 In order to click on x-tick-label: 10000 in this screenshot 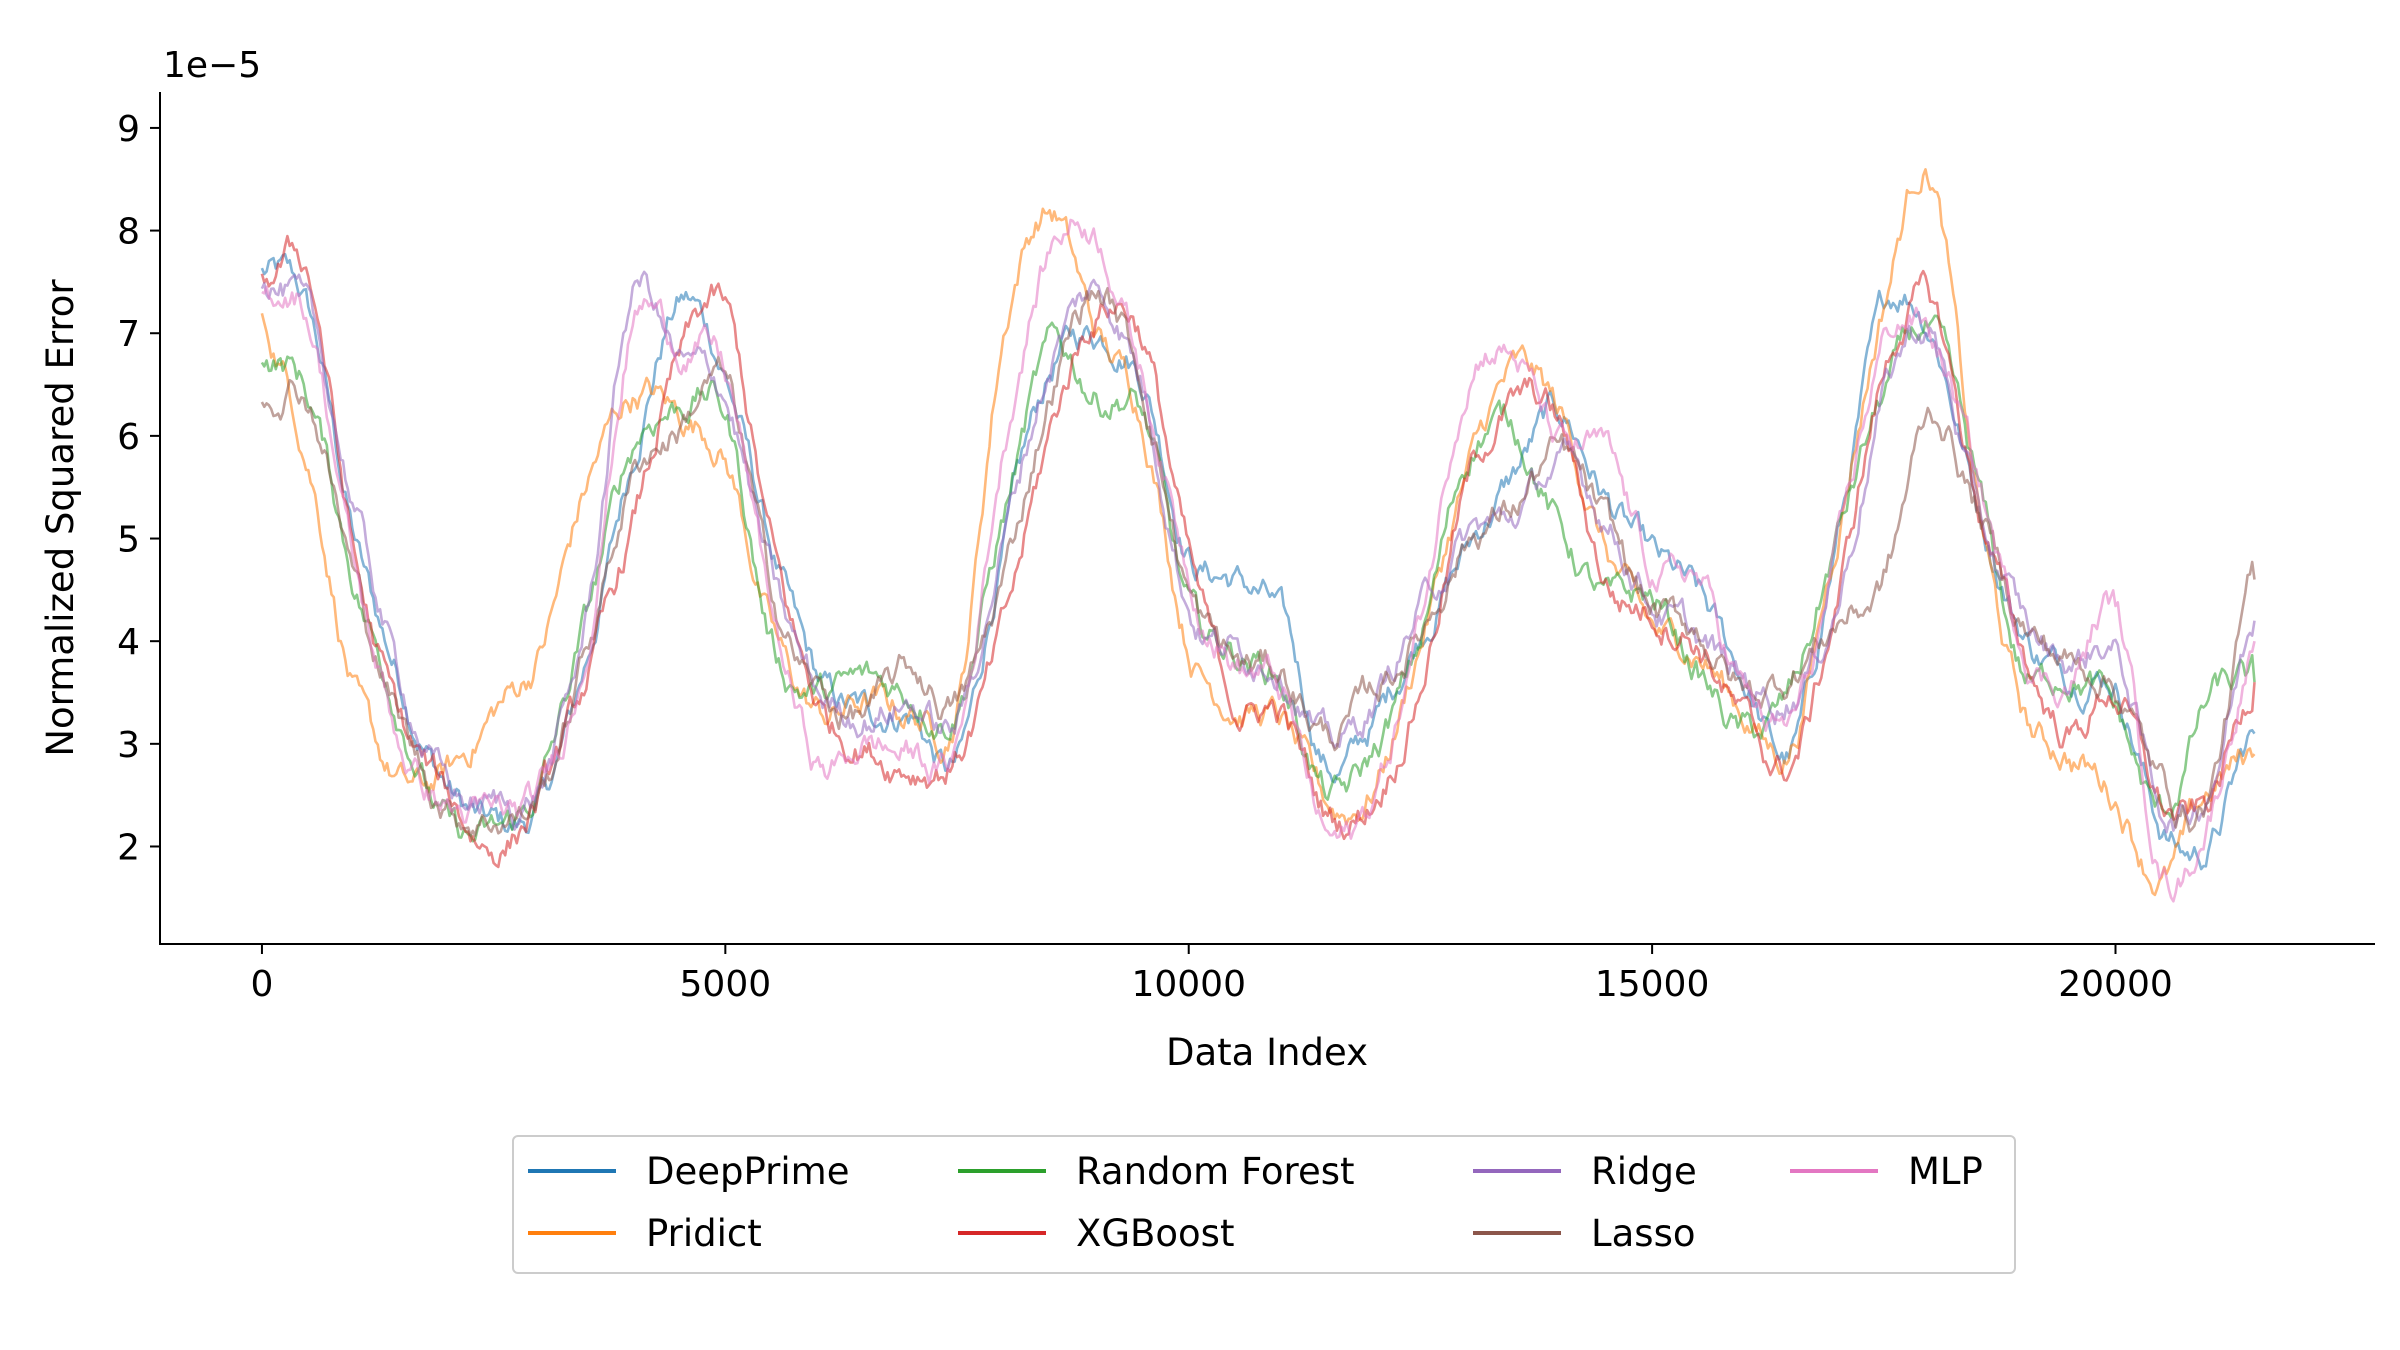, I will do `click(1188, 984)`.